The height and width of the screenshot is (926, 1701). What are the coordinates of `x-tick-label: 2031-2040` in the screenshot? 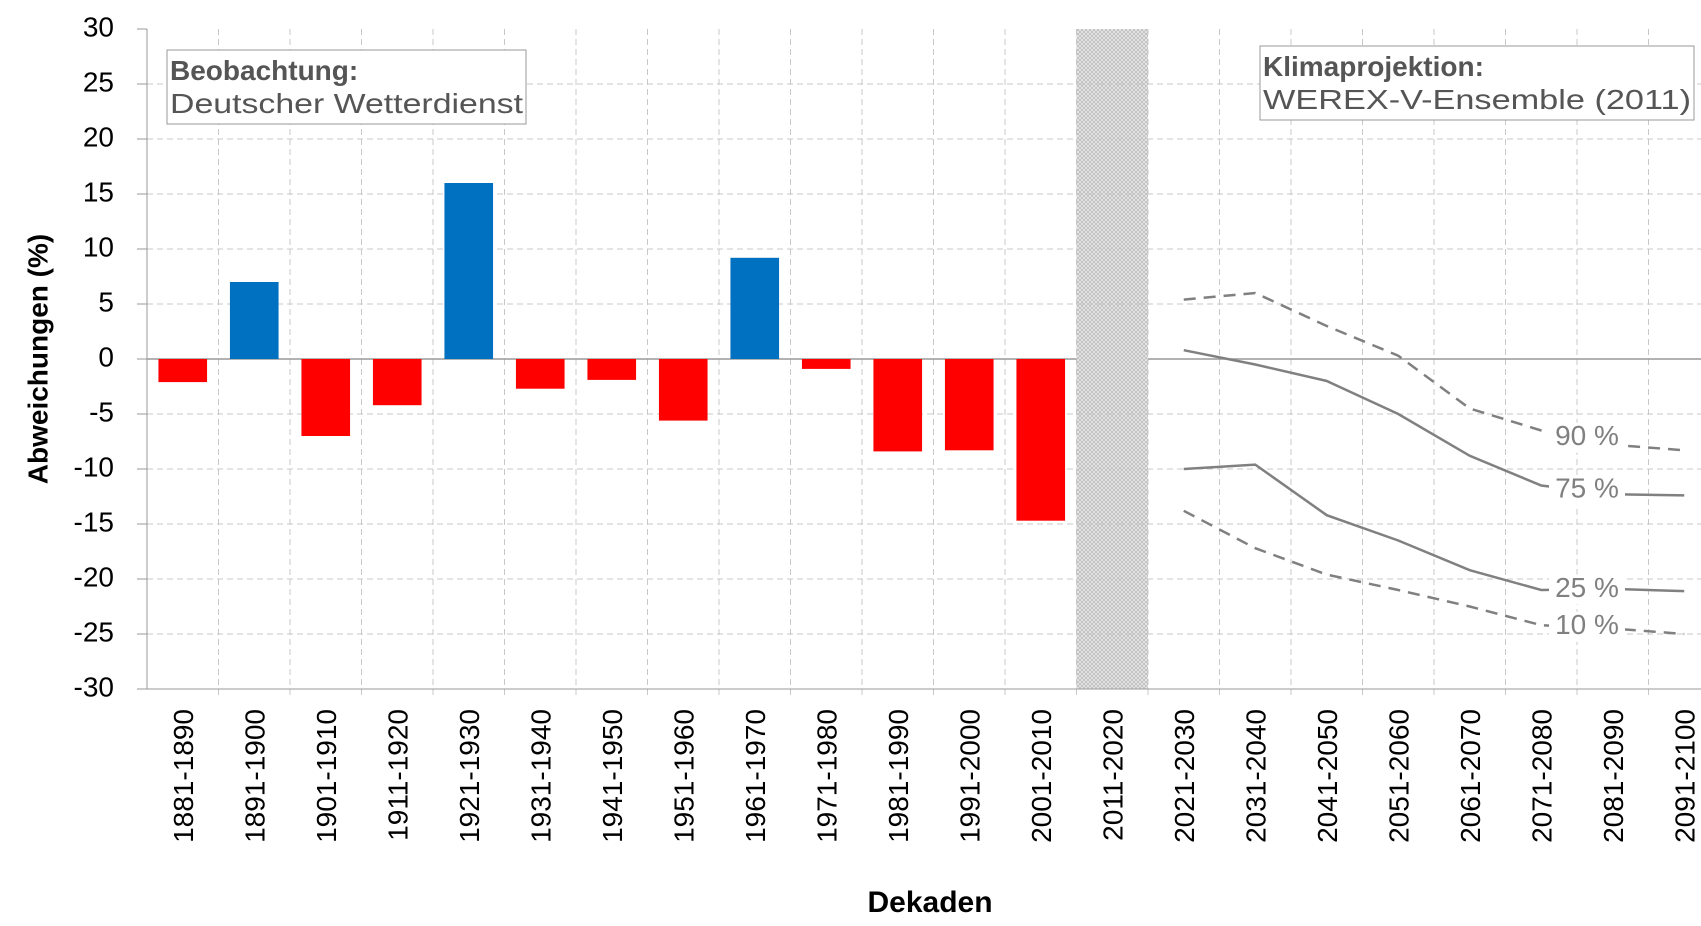 It's located at (1255, 776).